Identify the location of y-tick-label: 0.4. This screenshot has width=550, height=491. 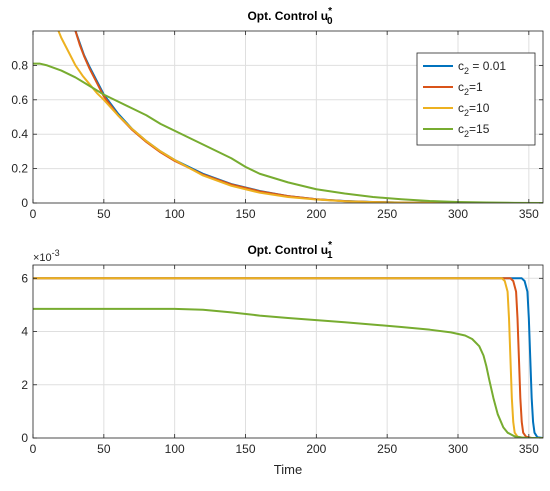
(19, 134).